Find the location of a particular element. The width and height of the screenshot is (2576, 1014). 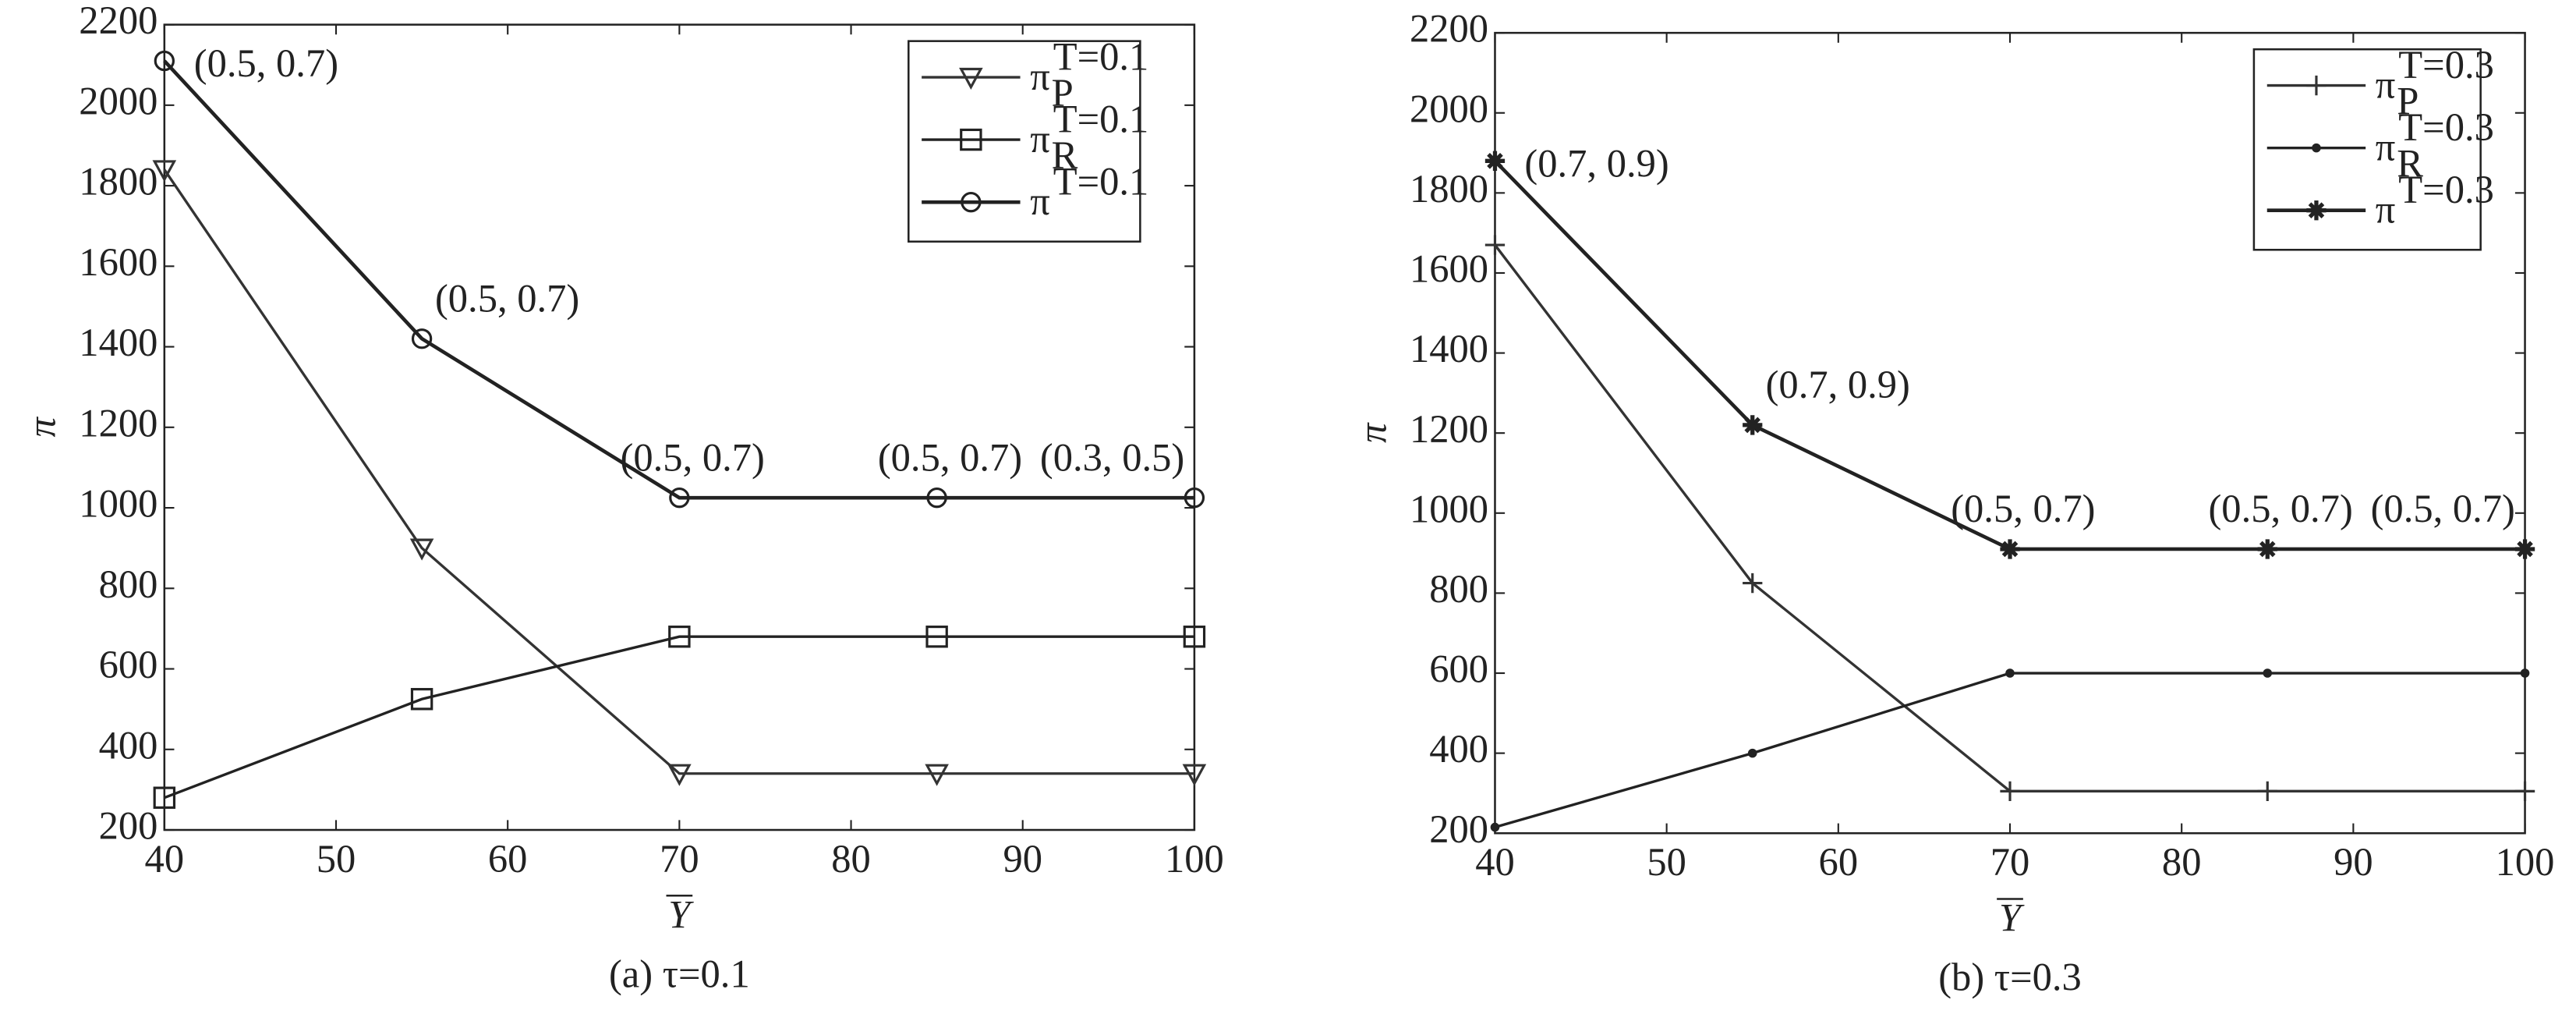

y-tick-label: 800 is located at coordinates (128, 584).